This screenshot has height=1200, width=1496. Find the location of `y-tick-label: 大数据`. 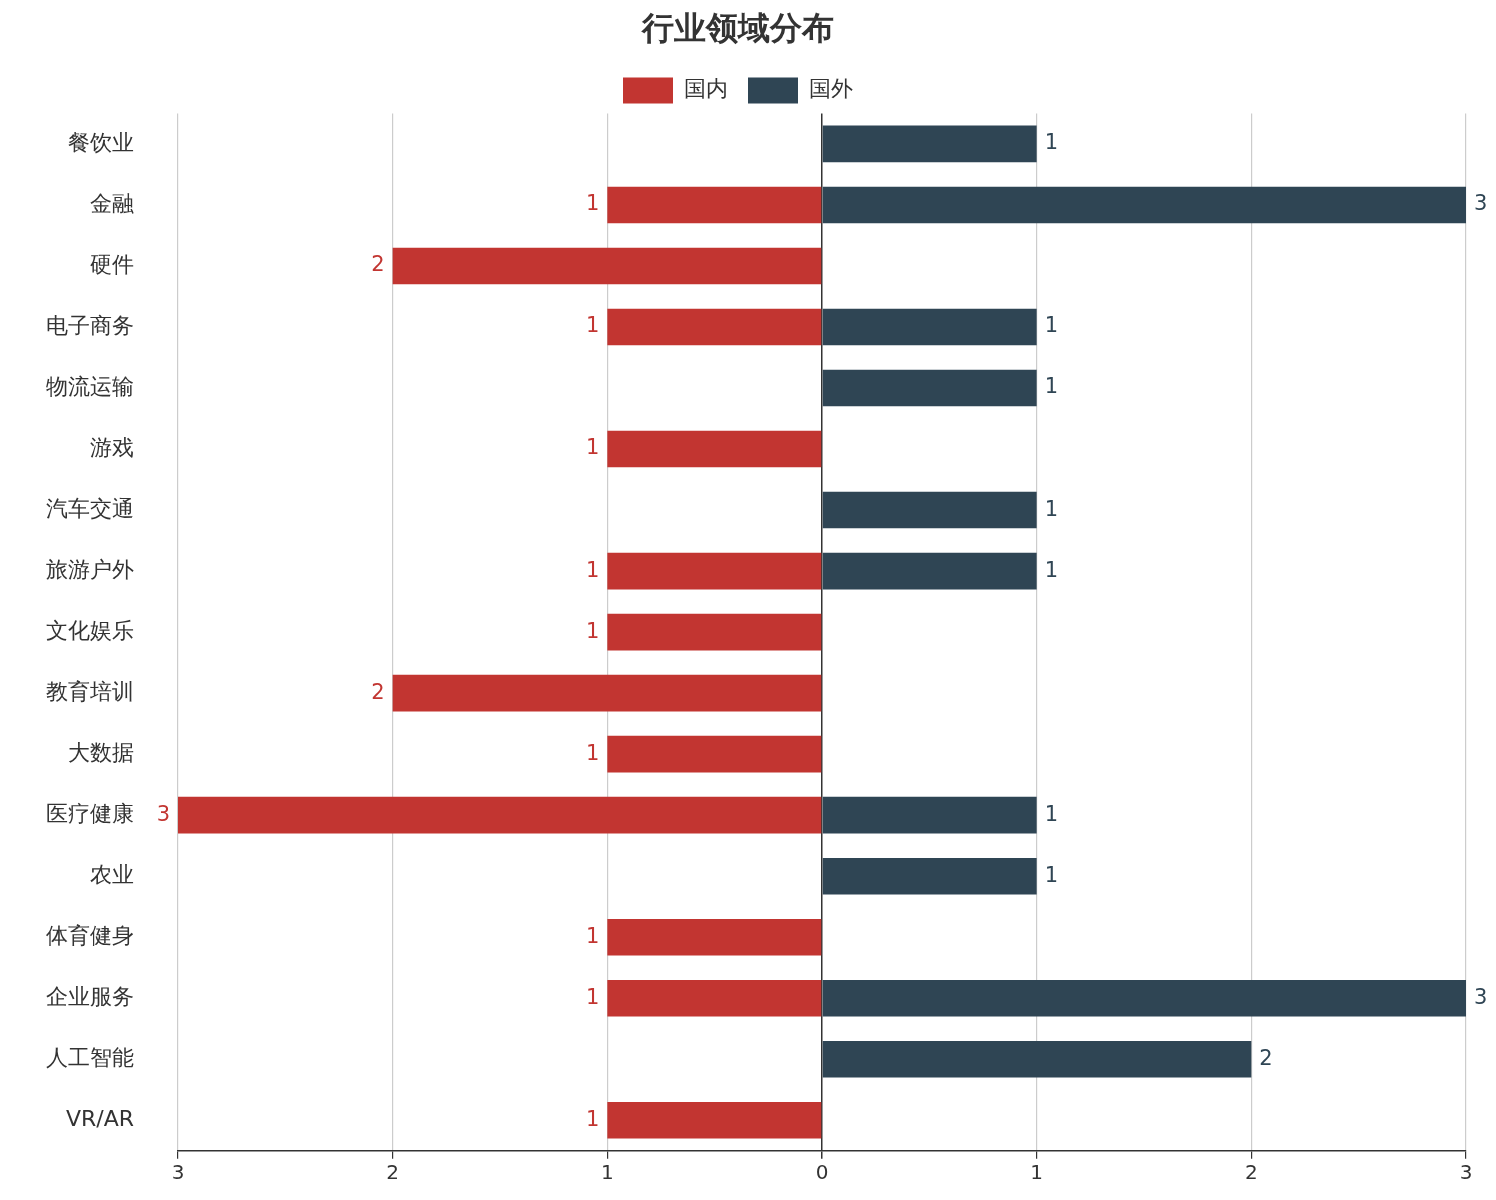

y-tick-label: 大数据 is located at coordinates (101, 752).